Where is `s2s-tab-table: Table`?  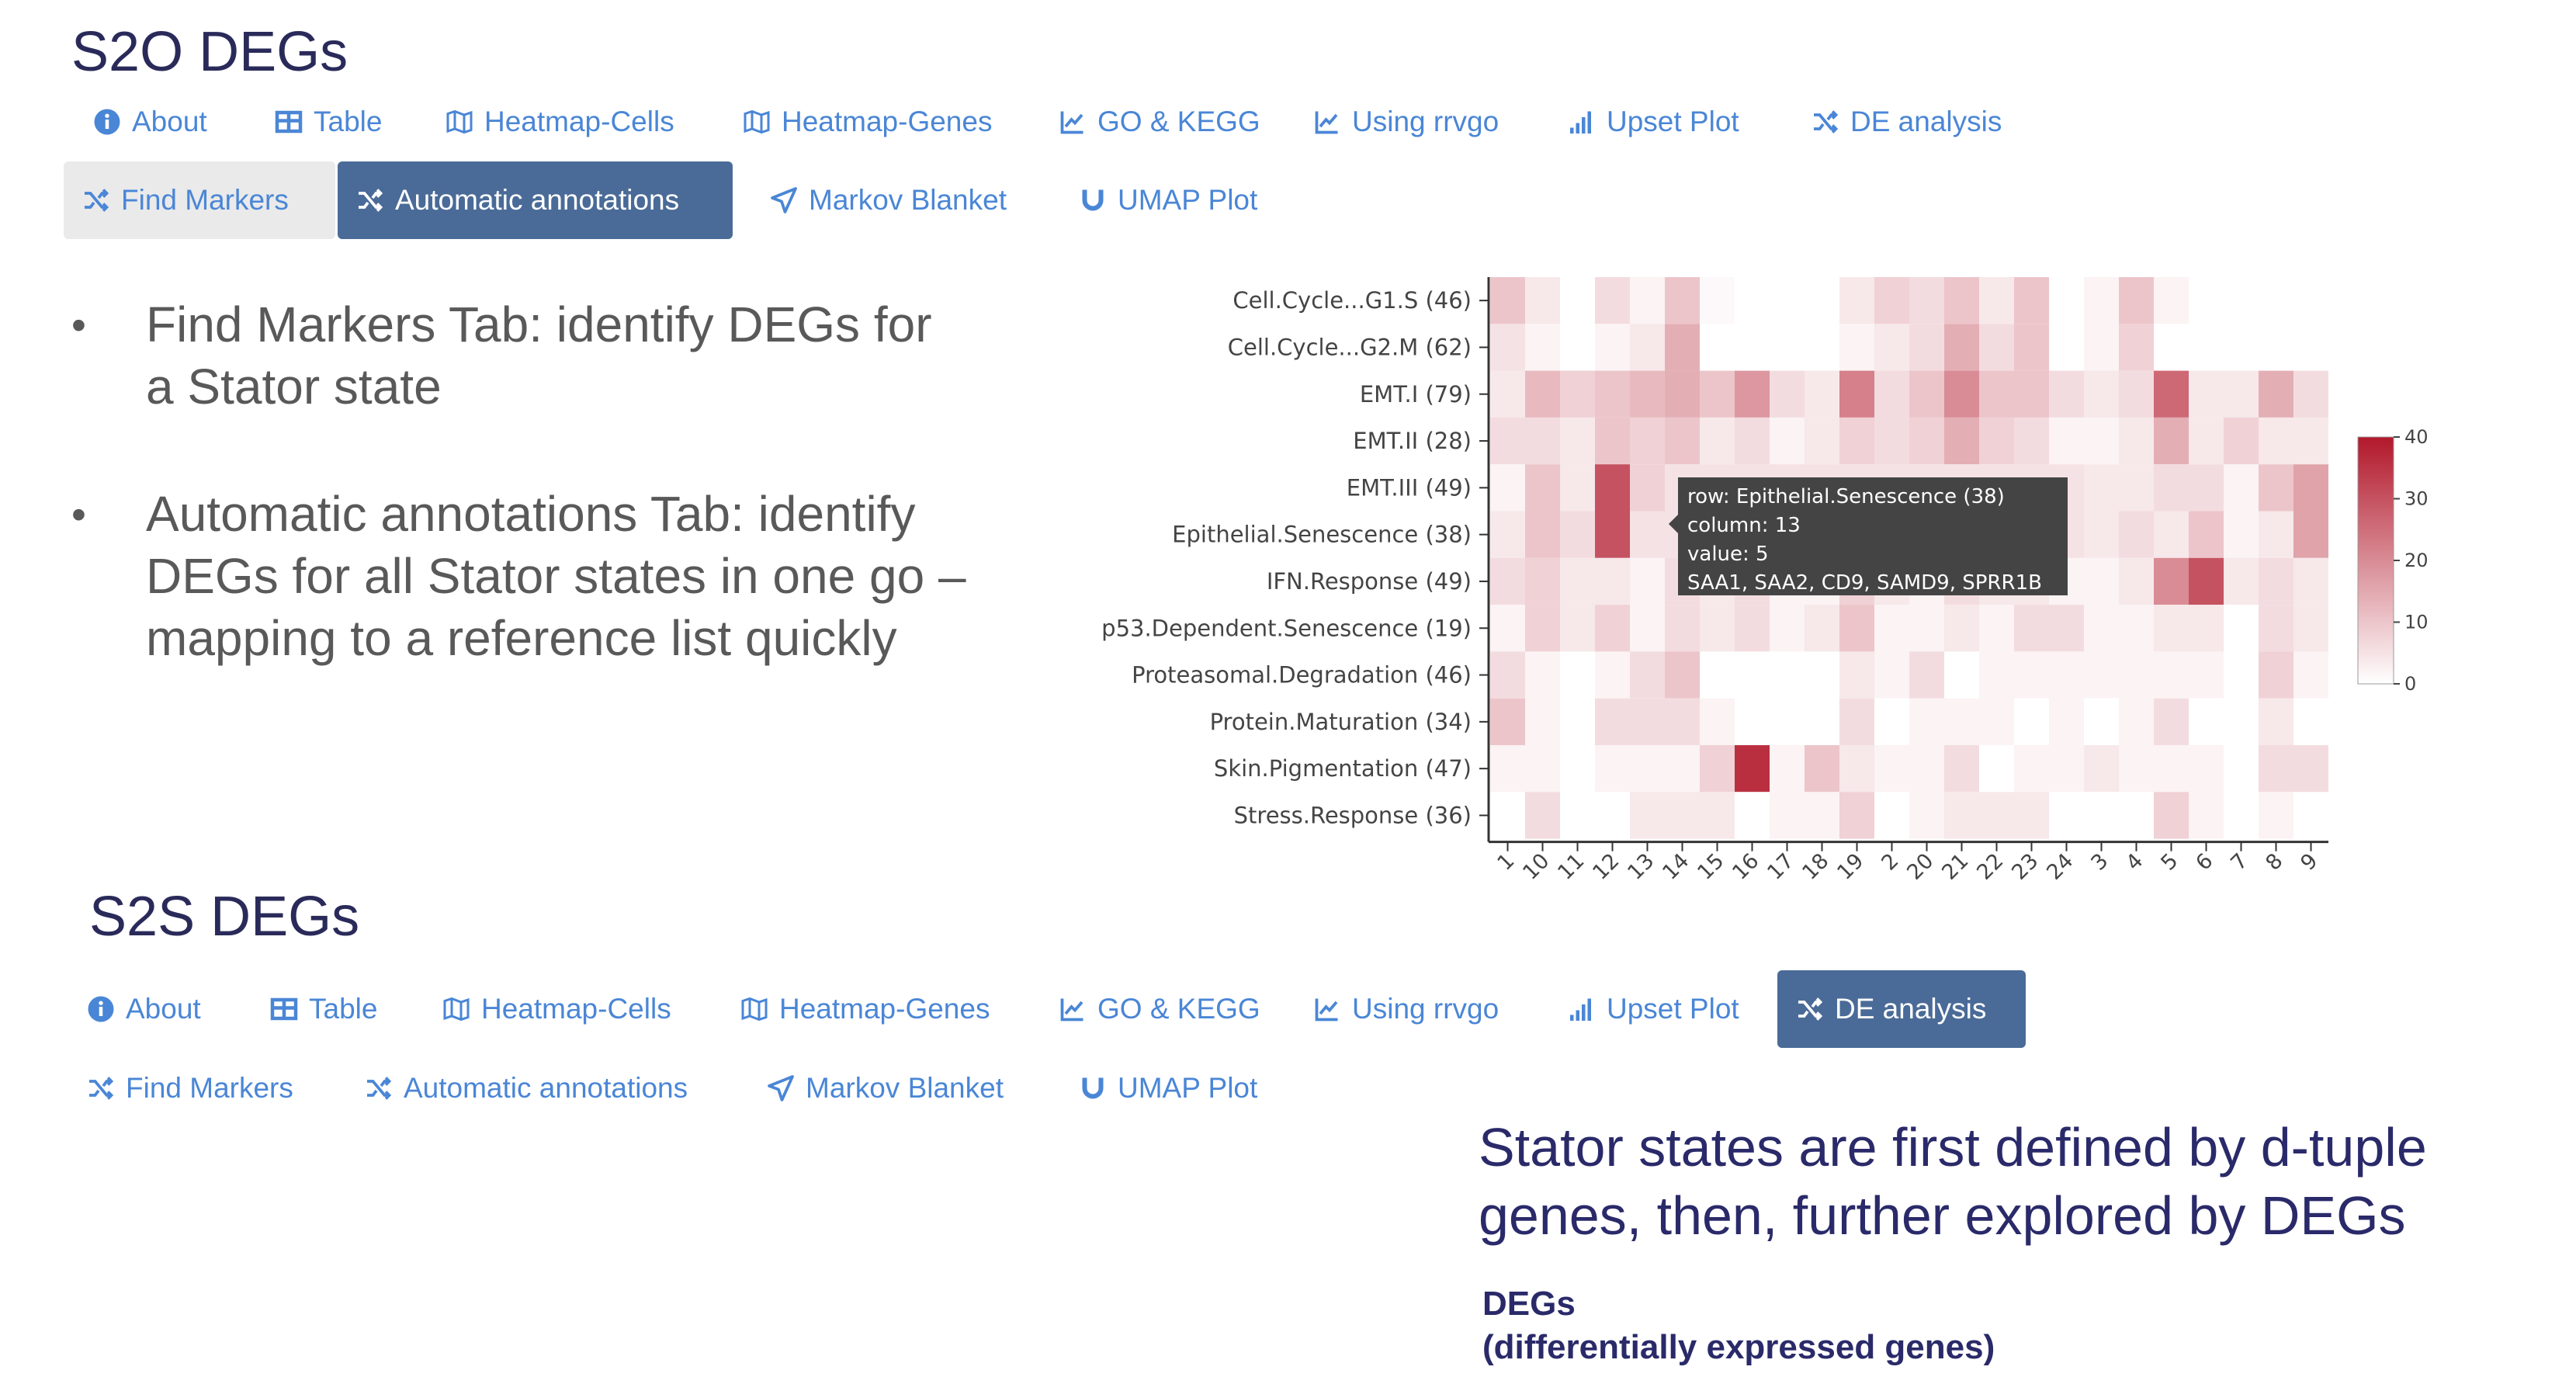
s2s-tab-table: Table is located at coordinates (323, 1009).